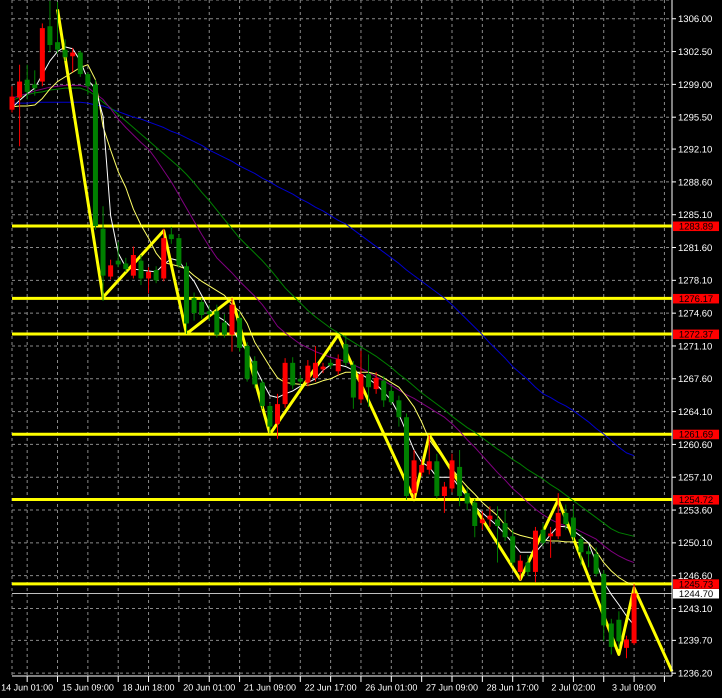 The image size is (722, 698). I want to click on ref-line-label: 1244.70, so click(696, 594).